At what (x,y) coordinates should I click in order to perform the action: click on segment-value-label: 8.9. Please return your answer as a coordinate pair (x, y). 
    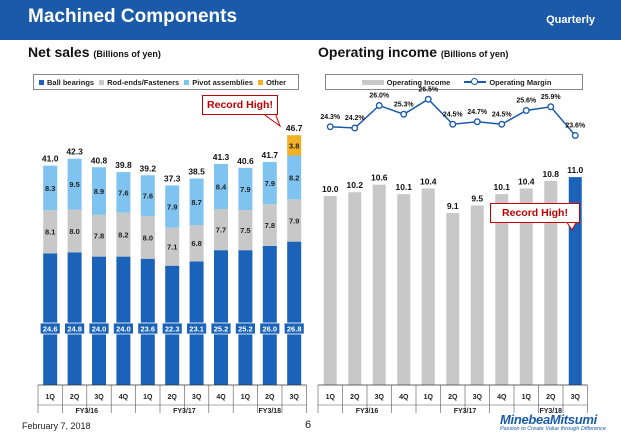
    Looking at the image, I should click on (99, 191).